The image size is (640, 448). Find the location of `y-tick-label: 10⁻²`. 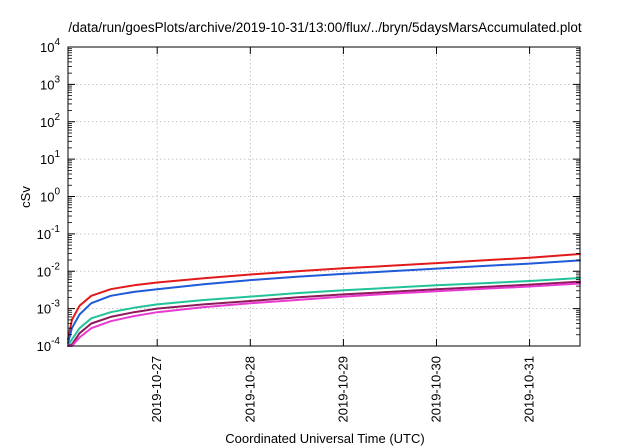

y-tick-label: 10⁻² is located at coordinates (49, 270).